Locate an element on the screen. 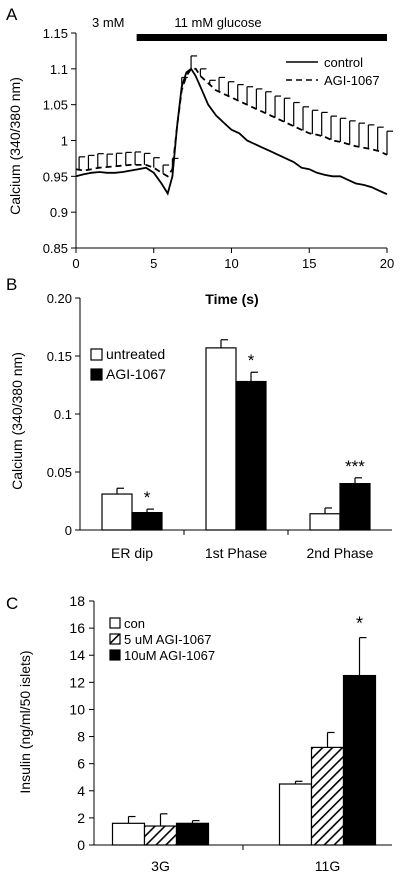  panel-b-y-axis-label: Calcium (340/380 nm) is located at coordinates (17, 421).